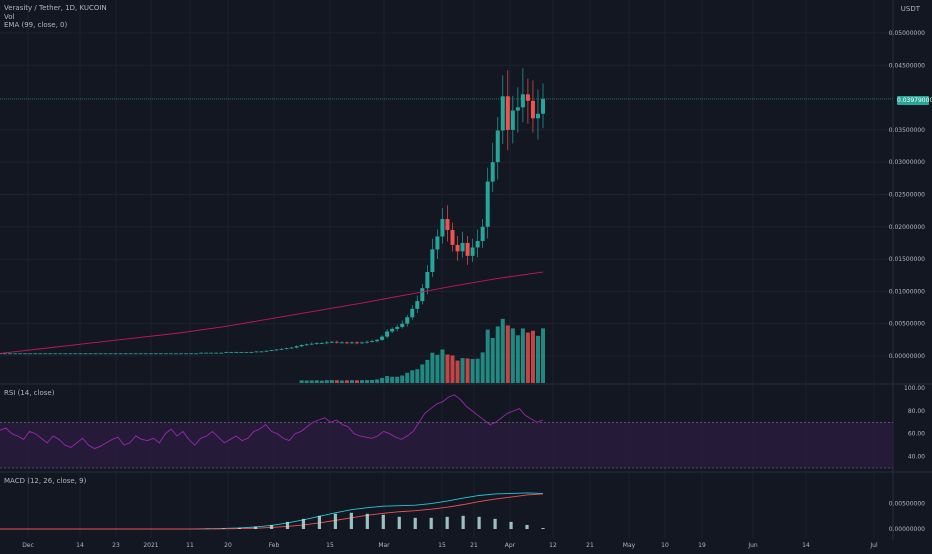  Describe the element at coordinates (271, 312) in the screenshot. I see `ema-line` at that location.